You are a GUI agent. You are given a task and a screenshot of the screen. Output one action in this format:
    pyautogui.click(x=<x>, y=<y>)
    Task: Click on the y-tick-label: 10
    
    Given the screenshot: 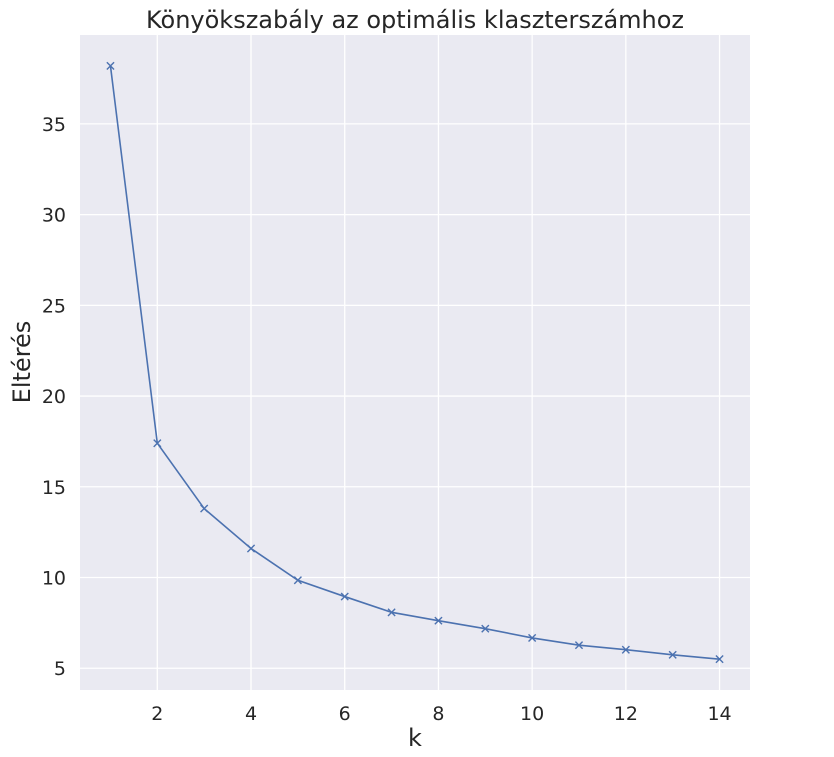 What is the action you would take?
    pyautogui.click(x=54, y=579)
    